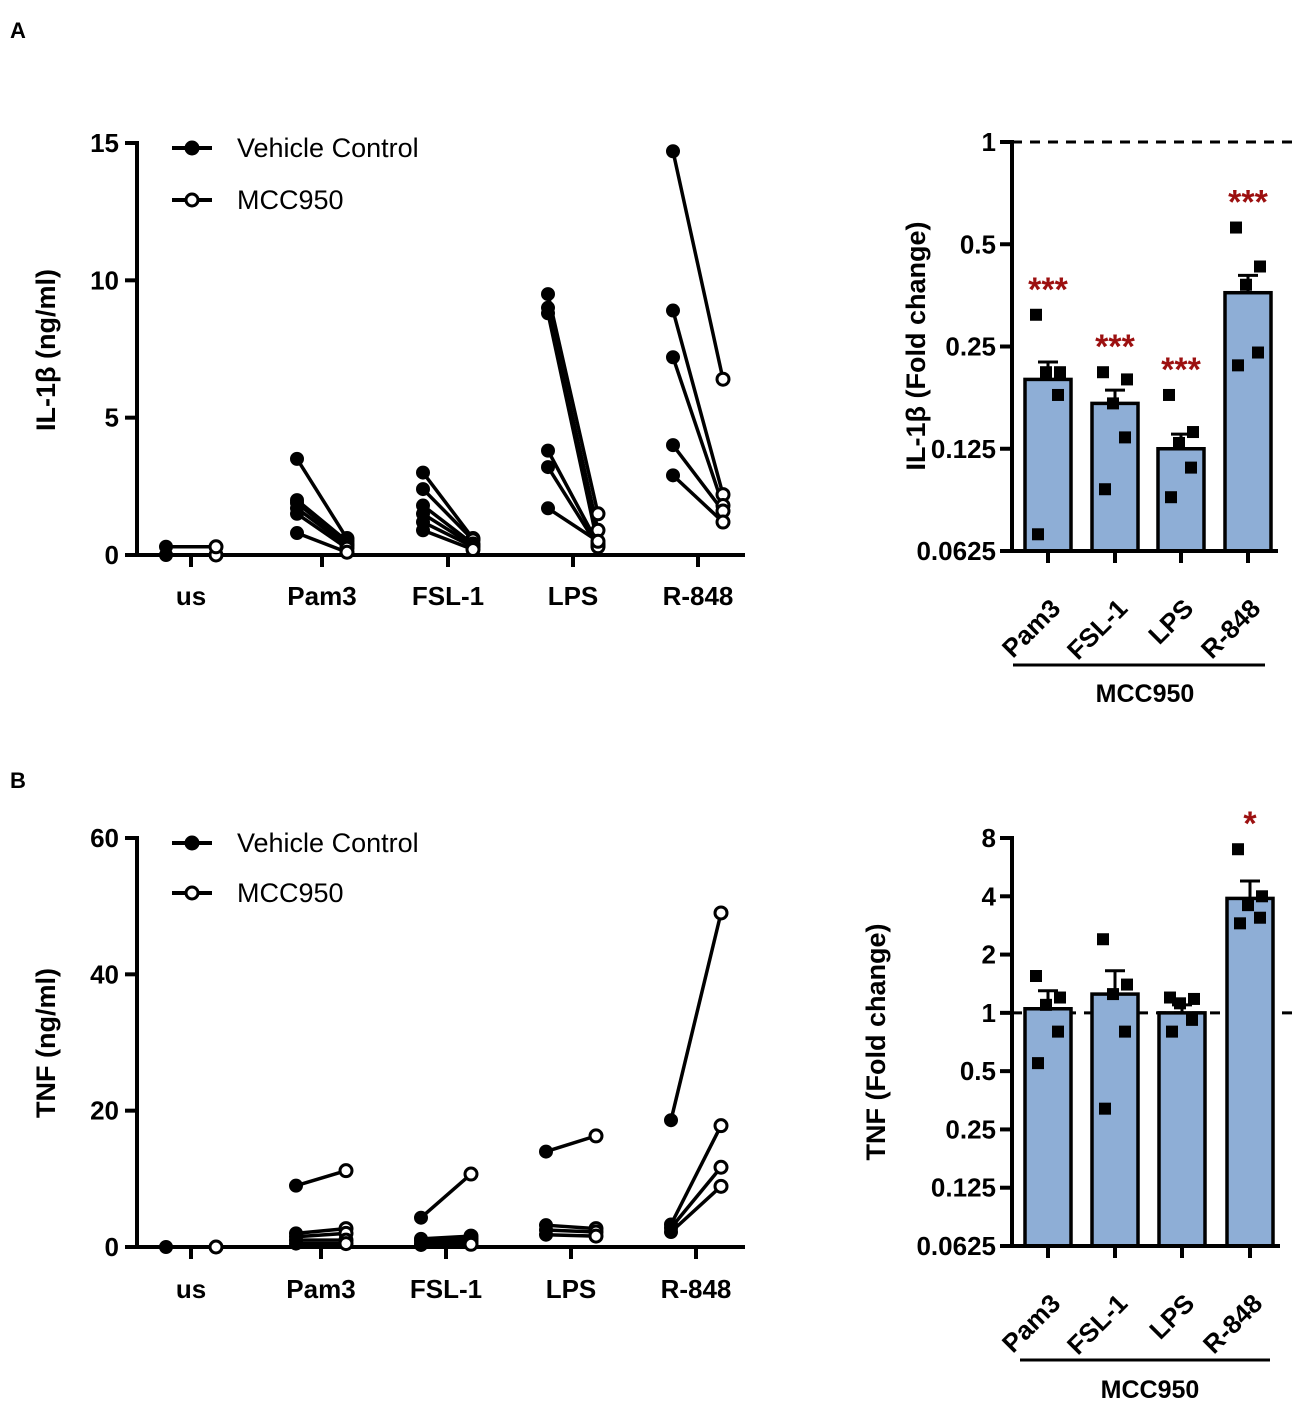  Describe the element at coordinates (104, 143) in the screenshot. I see `y-tick-label: 15` at that location.